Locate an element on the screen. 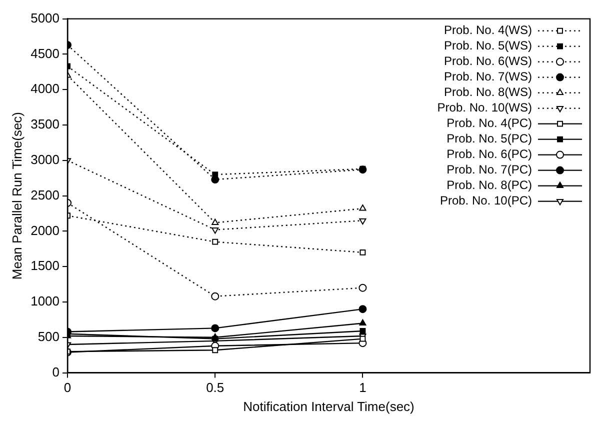 Image resolution: width=606 pixels, height=423 pixels. legend-label: Prob. No. 7(PC) is located at coordinates (489, 169).